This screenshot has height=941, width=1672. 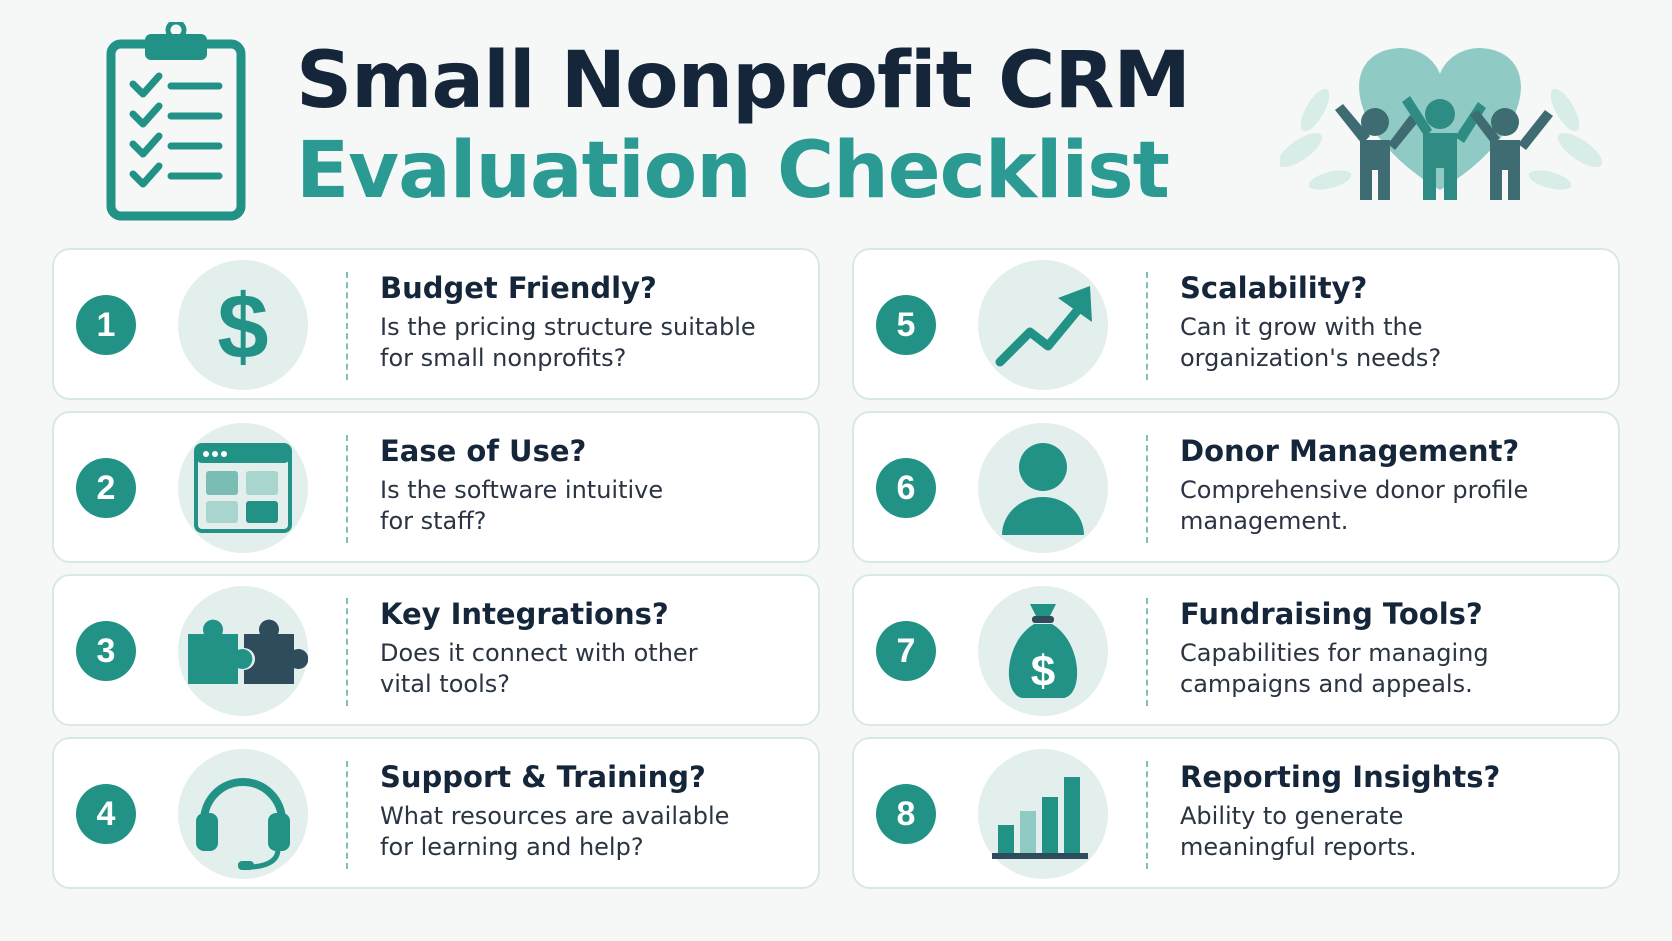 What do you see at coordinates (176, 121) in the screenshot?
I see `clipboard-checklist-icon` at bounding box center [176, 121].